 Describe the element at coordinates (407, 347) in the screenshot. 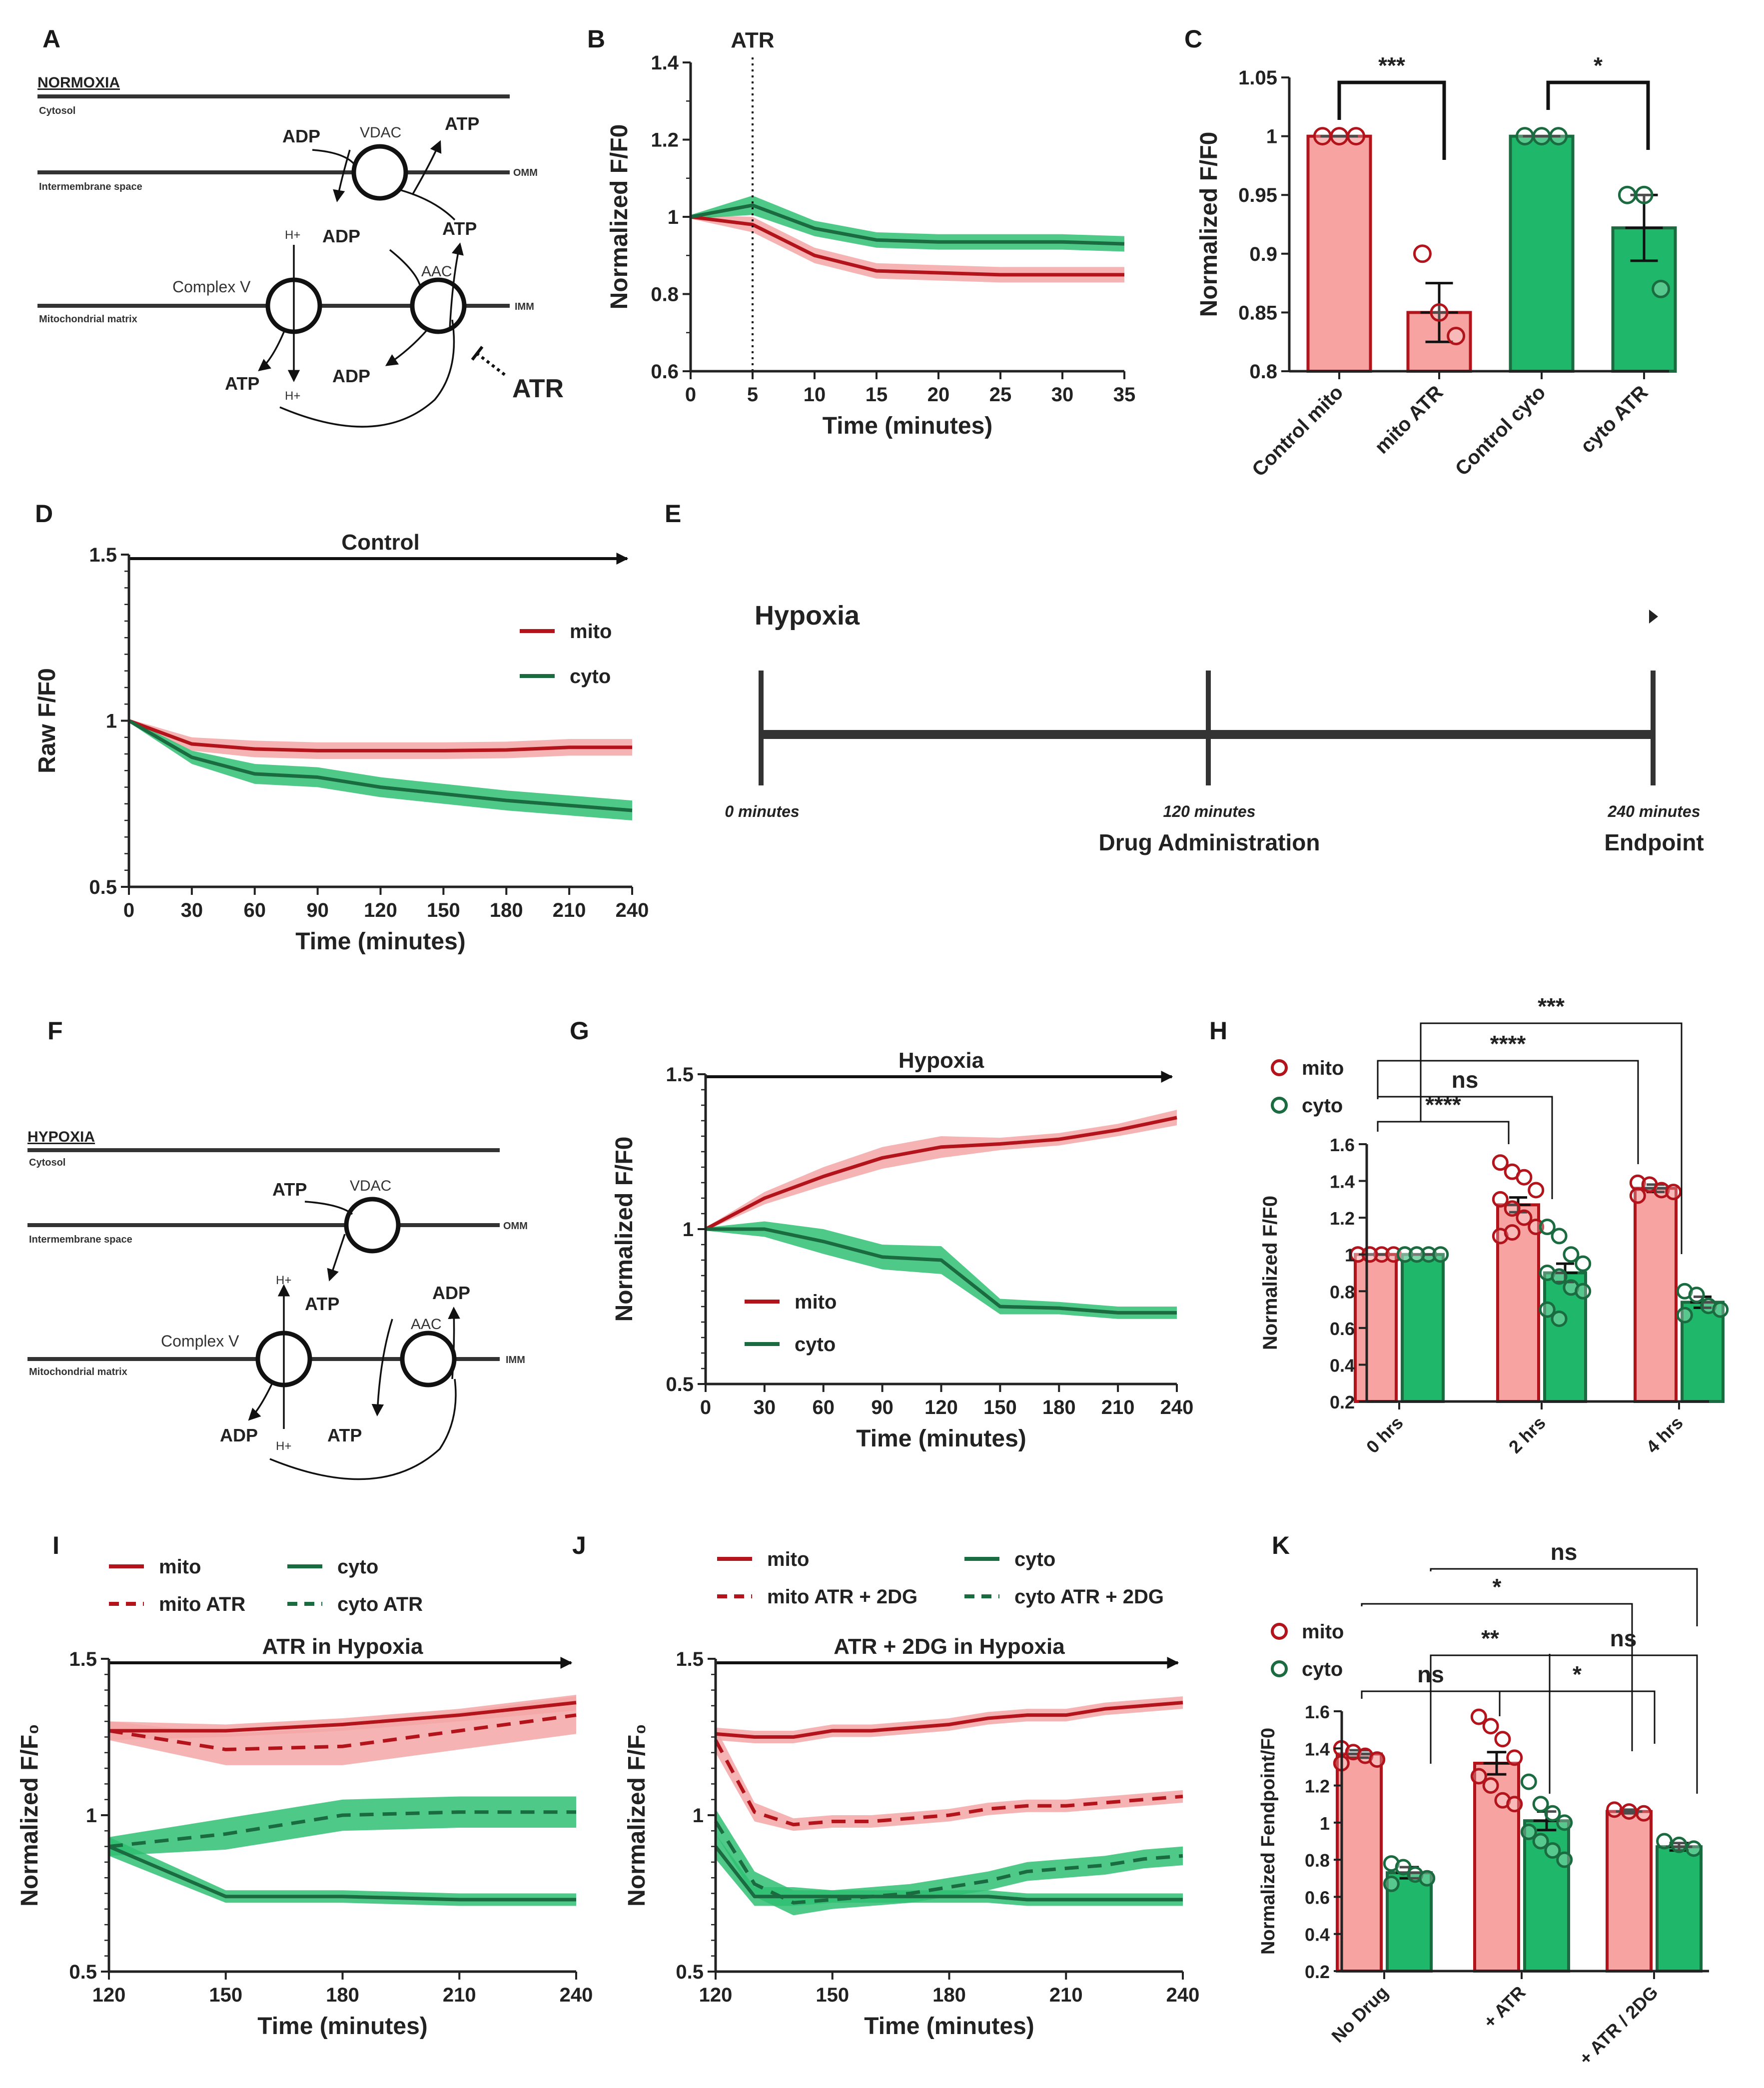

I see `aac-adp-arrow` at that location.